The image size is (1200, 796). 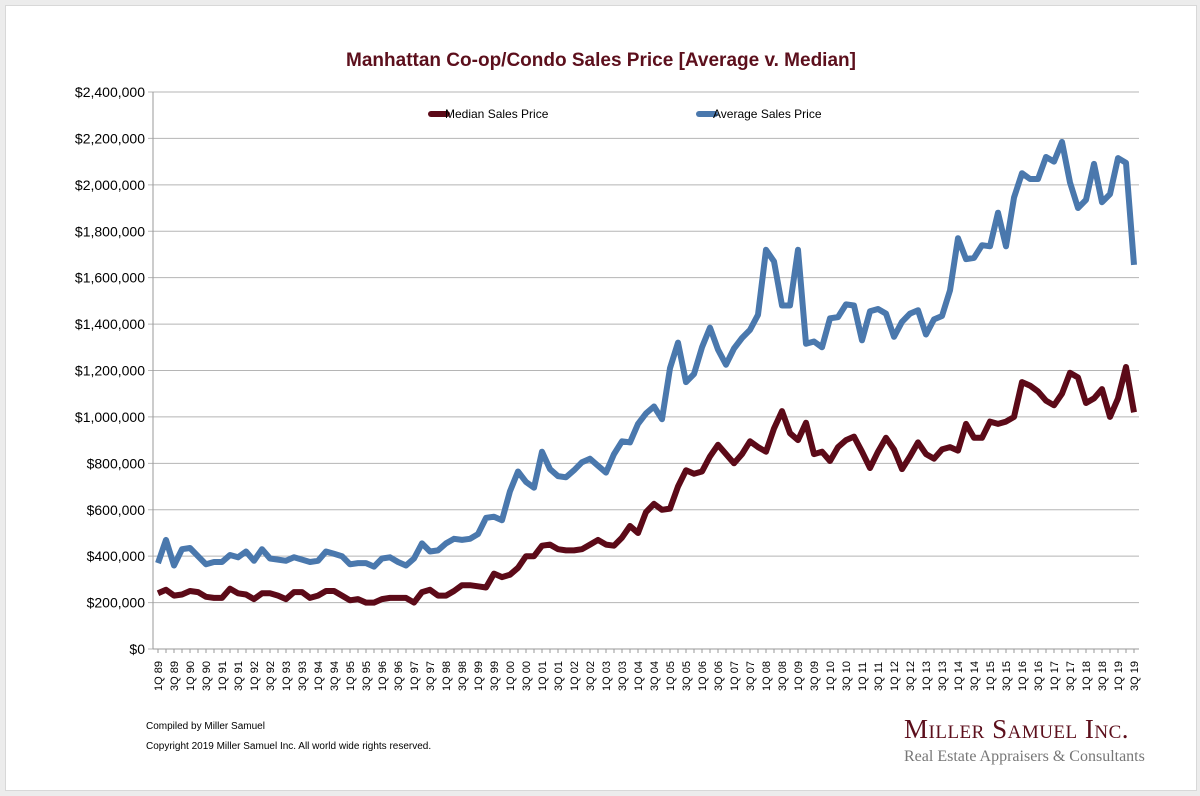 I want to click on x-tick-label: 3Q 92, so click(x=271, y=676).